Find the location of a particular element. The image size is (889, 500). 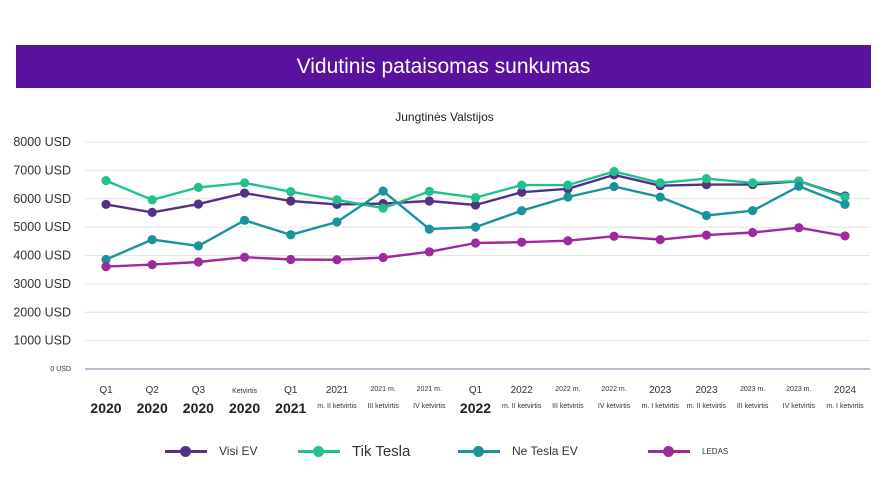

x-tick-label: Q2 is located at coordinates (153, 390).